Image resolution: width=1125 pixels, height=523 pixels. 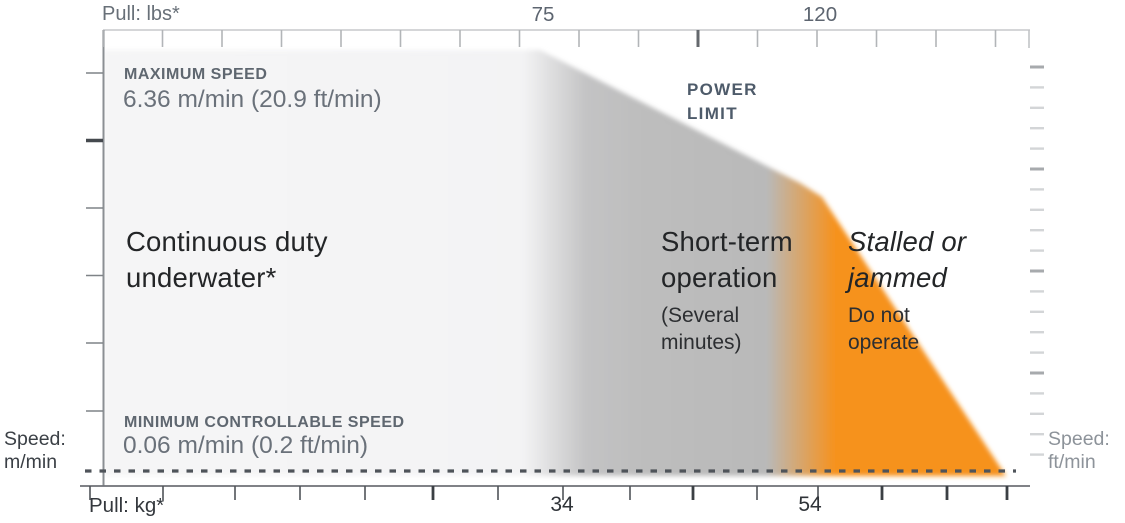 I want to click on region-stalled-line1: Stalled or, so click(x=907, y=241).